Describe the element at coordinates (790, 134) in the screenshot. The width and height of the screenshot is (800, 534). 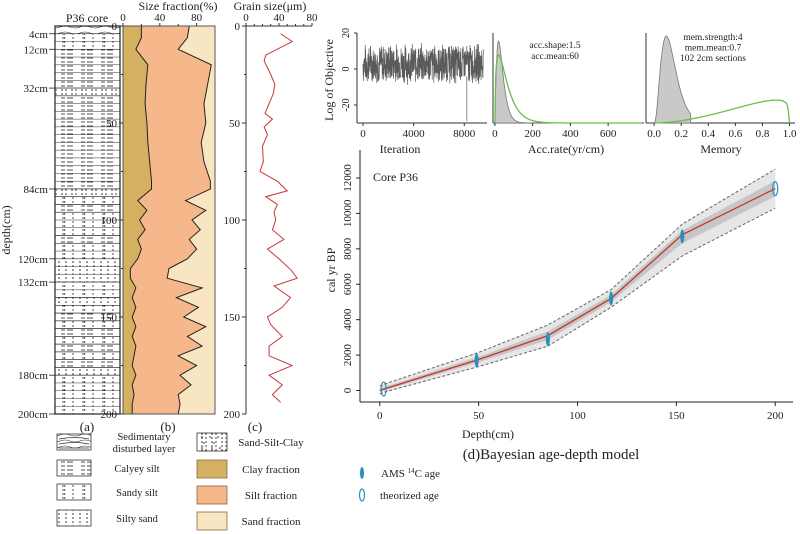
I see `x-tick-label: 1.0` at that location.